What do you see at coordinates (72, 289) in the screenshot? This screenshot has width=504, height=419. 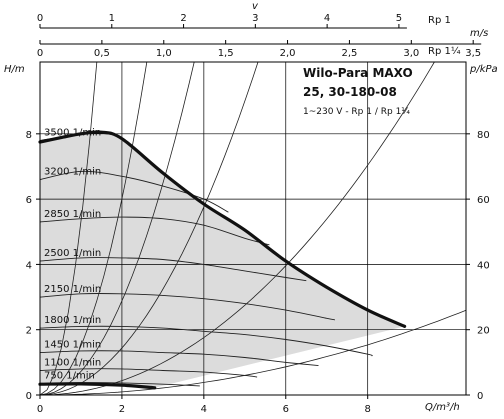 I see `speed-curve-label: 2150 1/min` at bounding box center [72, 289].